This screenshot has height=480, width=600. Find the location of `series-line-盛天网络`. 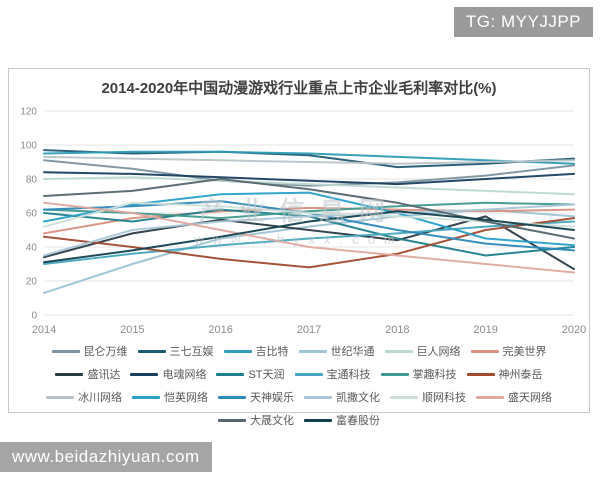

series-line-盛天网络 is located at coordinates (309, 238).